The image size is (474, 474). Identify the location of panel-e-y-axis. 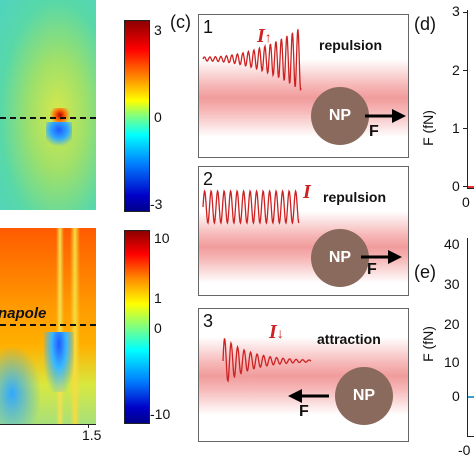
(467, 337).